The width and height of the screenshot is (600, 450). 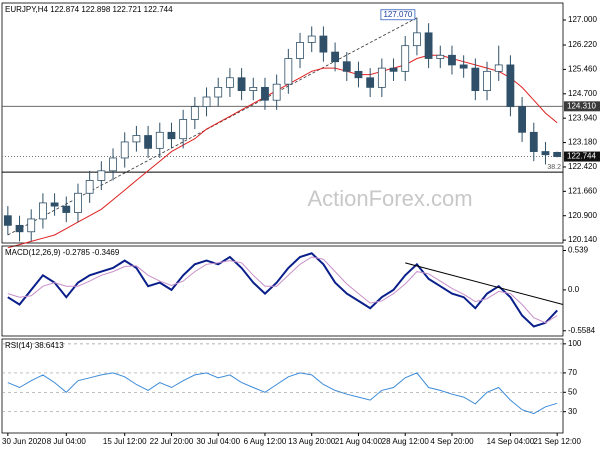 What do you see at coordinates (582, 166) in the screenshot?
I see `y-tick-label: 122.420` at bounding box center [582, 166].